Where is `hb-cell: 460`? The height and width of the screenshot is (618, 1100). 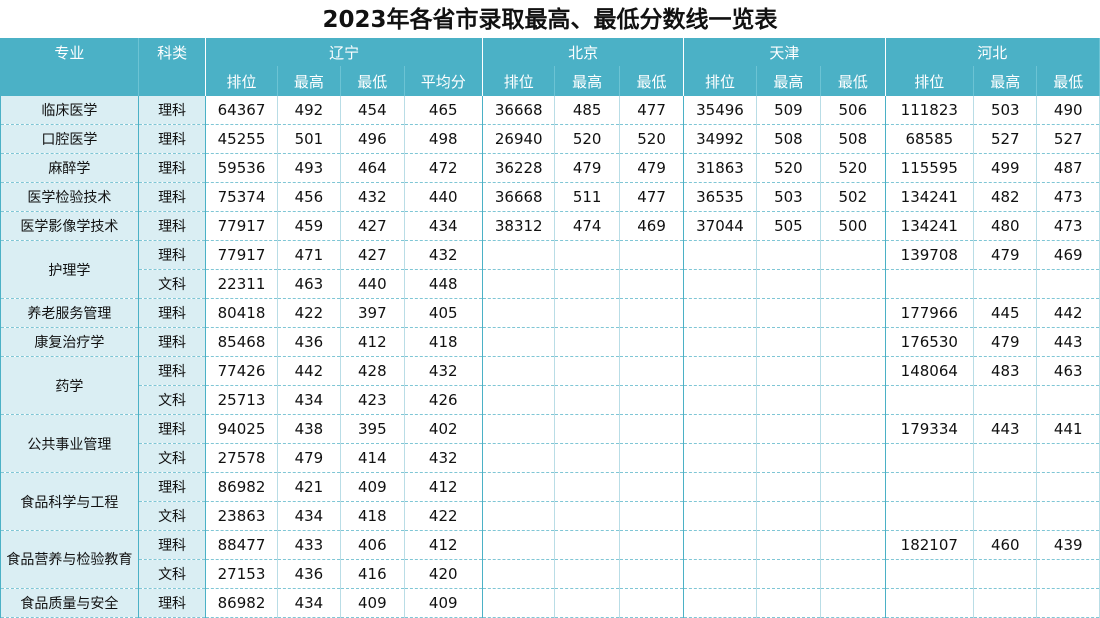
hb-cell: 460 is located at coordinates (1005, 545).